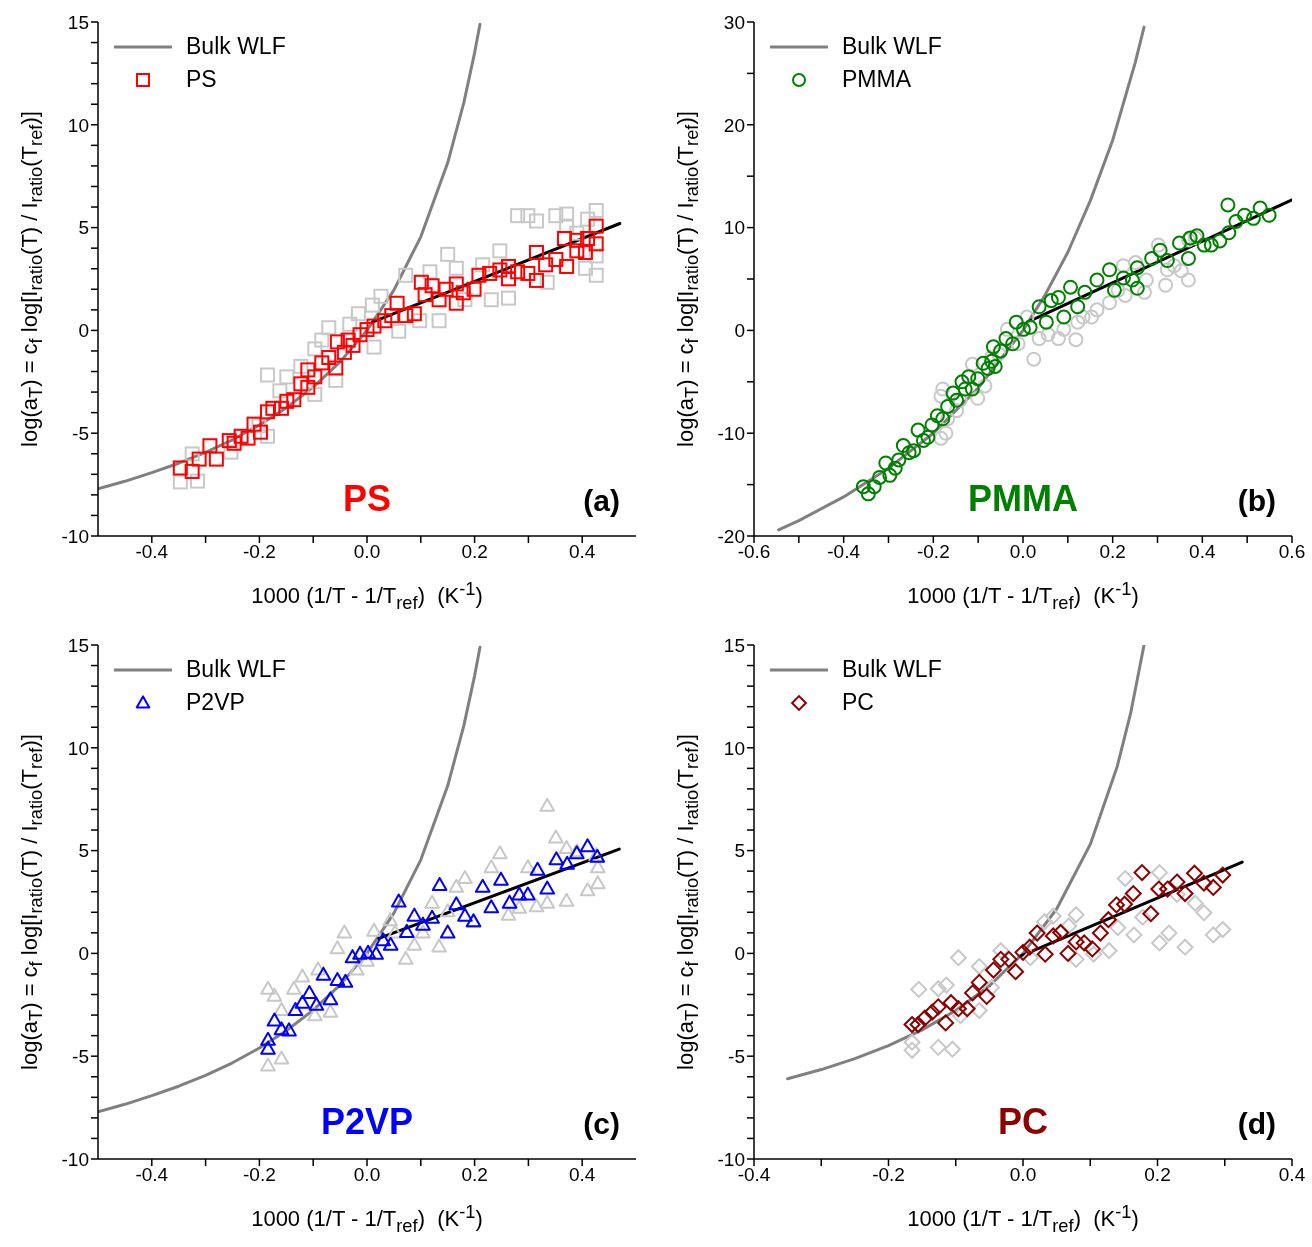 This screenshot has height=1247, width=1312. What do you see at coordinates (734, 125) in the screenshot?
I see `y-tick-label: 20` at bounding box center [734, 125].